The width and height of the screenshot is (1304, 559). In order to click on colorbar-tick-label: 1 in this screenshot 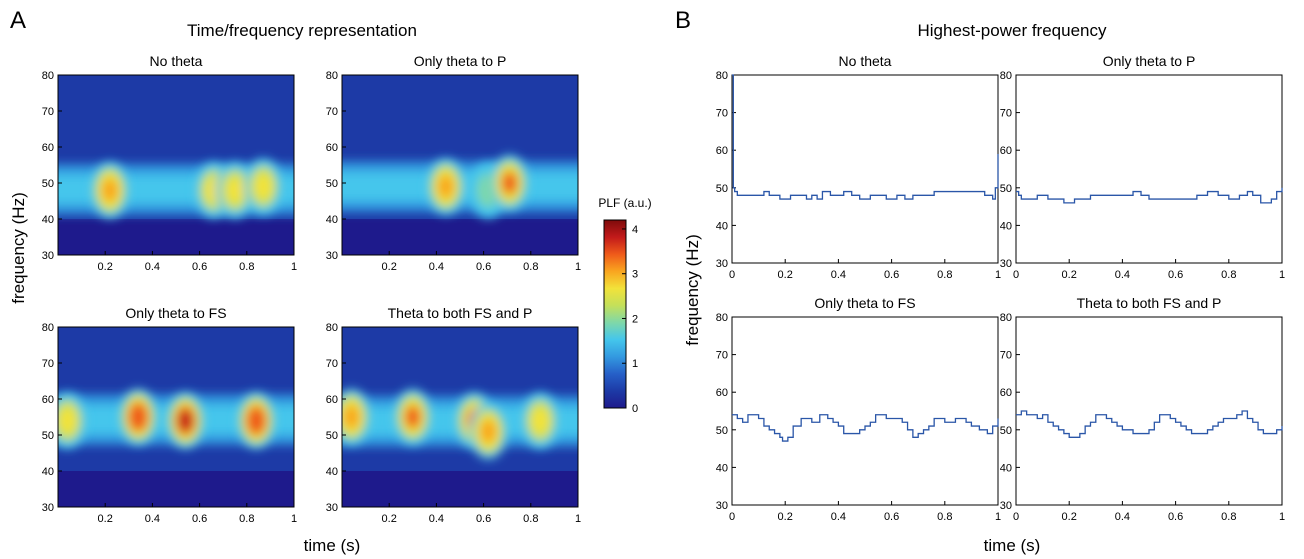, I will do `click(635, 364)`.